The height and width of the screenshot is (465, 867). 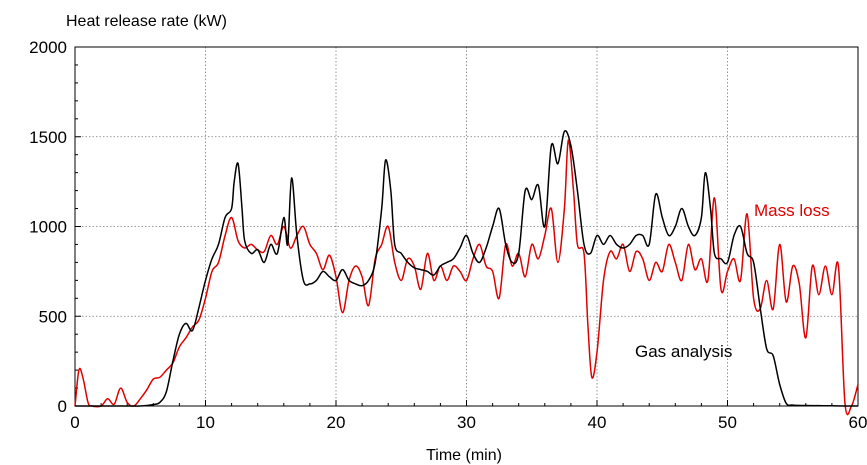 What do you see at coordinates (683, 351) in the screenshot?
I see `gas-analysis-label: Gas analysis` at bounding box center [683, 351].